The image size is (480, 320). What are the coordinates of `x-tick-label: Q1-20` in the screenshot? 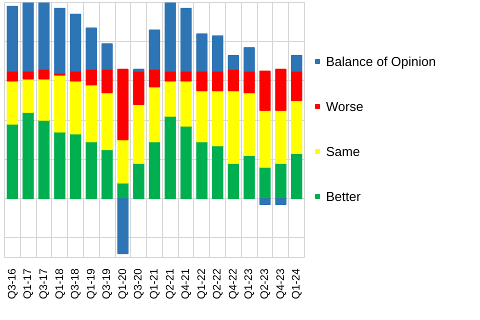 It's located at (122, 284).